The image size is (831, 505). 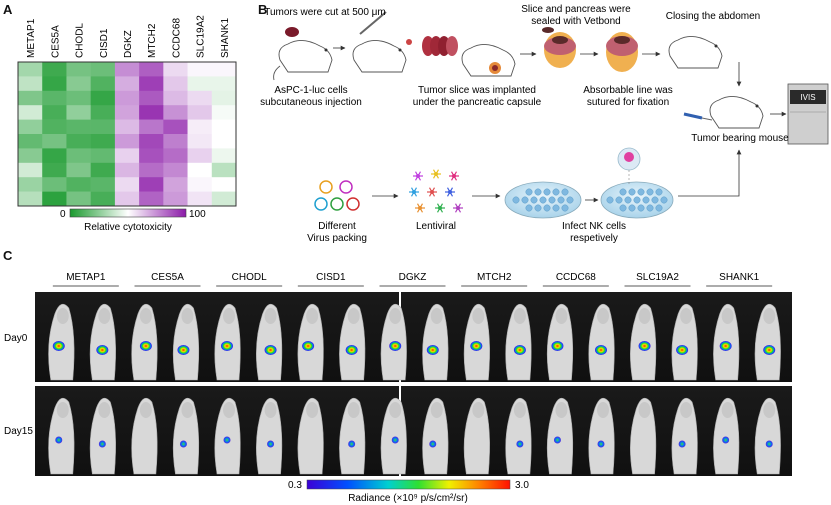 What do you see at coordinates (477, 90) in the screenshot?
I see `step-implant-label: Tumor slice was implanted` at bounding box center [477, 90].